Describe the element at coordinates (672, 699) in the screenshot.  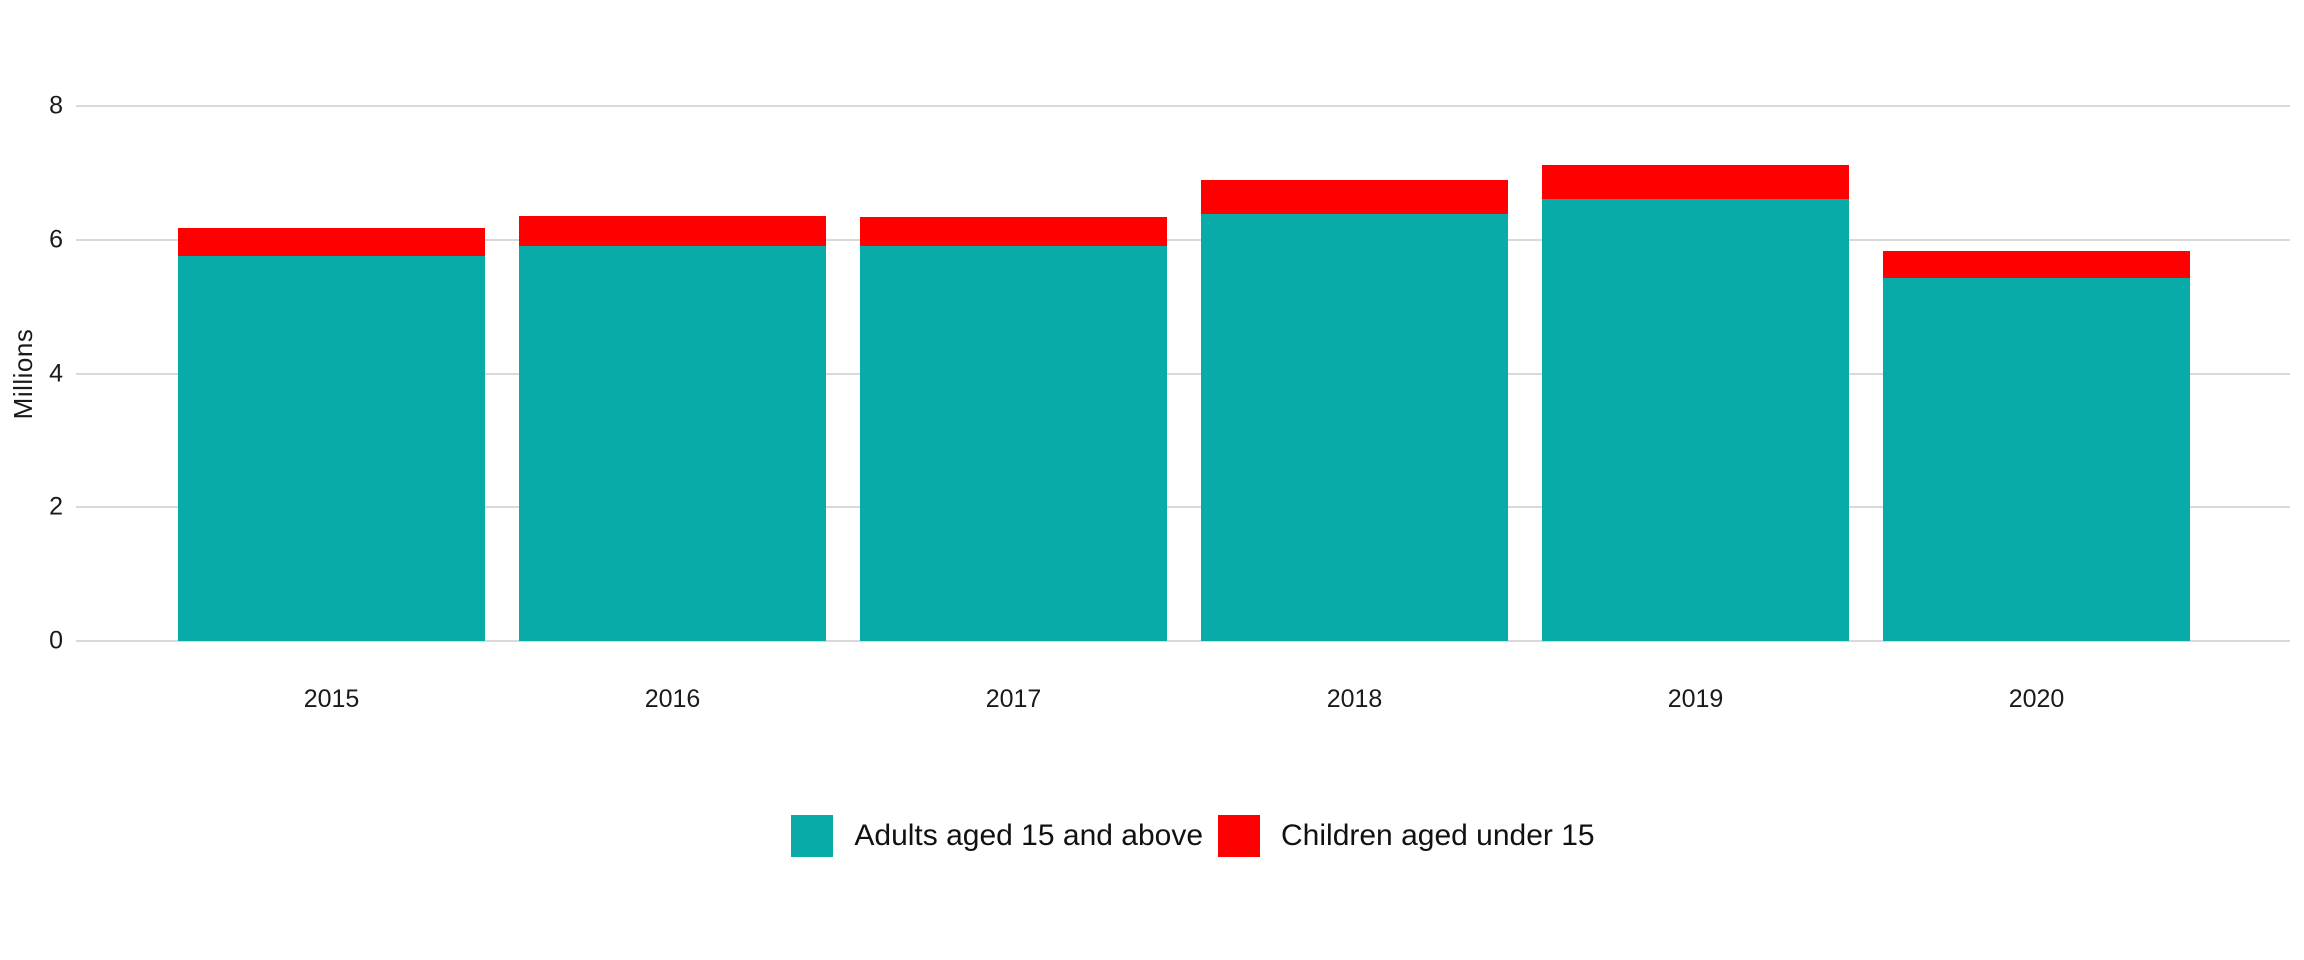
I see `x-tick-label-2016: 2016` at that location.